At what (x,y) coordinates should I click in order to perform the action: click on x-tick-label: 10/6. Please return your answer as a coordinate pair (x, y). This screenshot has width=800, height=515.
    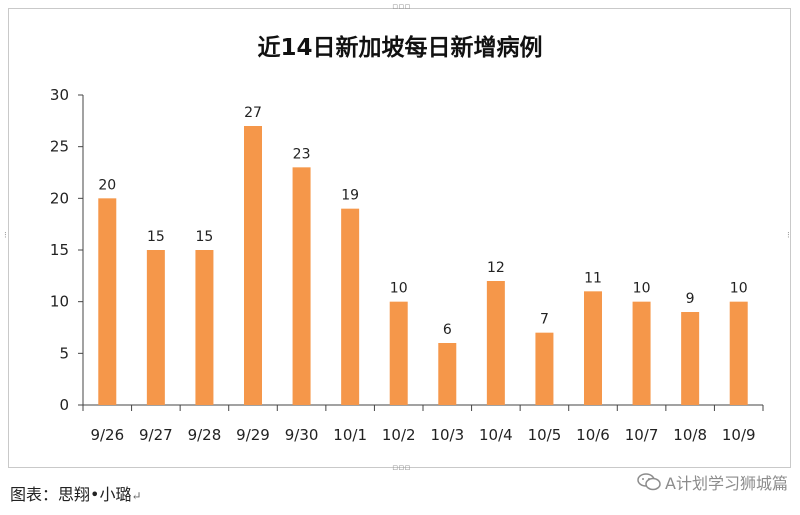
    Looking at the image, I should click on (593, 435).